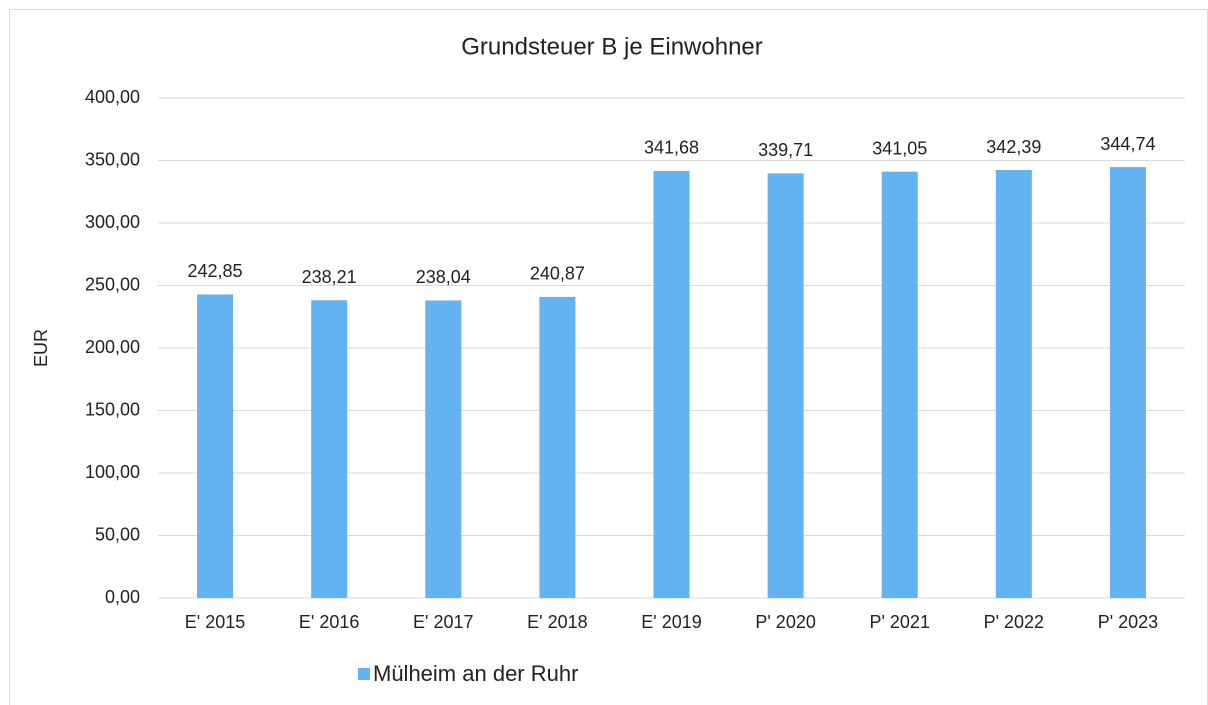 This screenshot has height=705, width=1208. I want to click on x-tick-label: P' 2021, so click(899, 622).